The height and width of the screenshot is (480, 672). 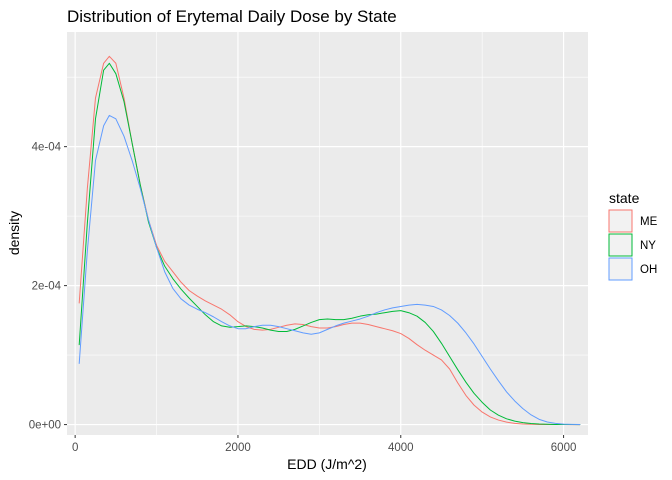 I want to click on legend-label-oh: OH, so click(x=648, y=270).